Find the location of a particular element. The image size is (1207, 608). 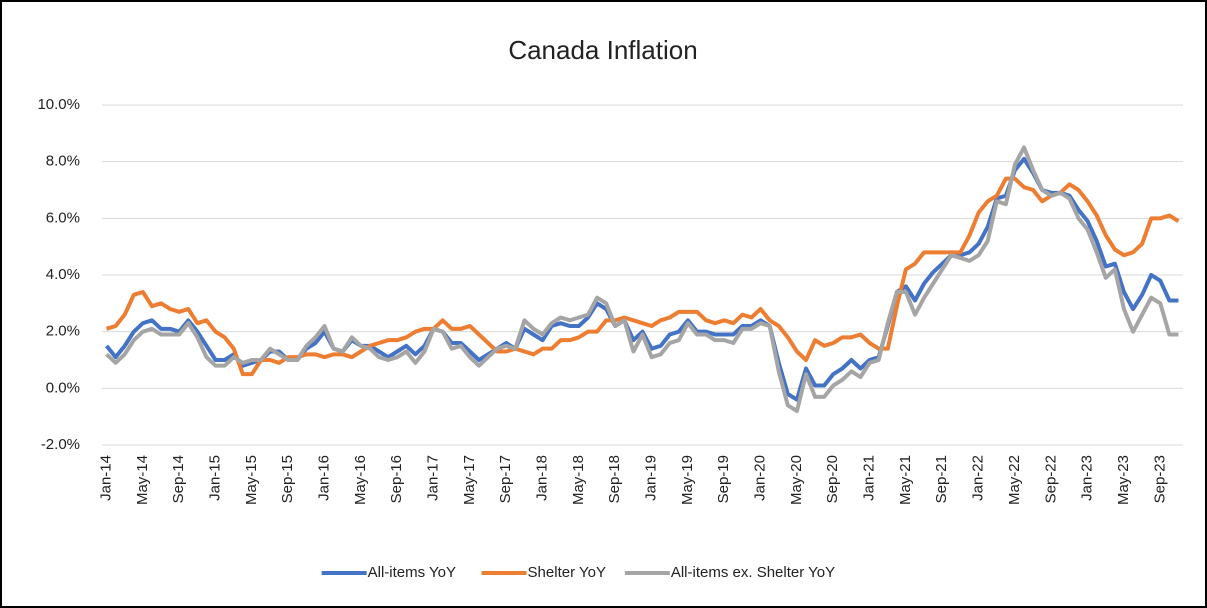

x-tick-label: Jan-19 is located at coordinates (651, 478).